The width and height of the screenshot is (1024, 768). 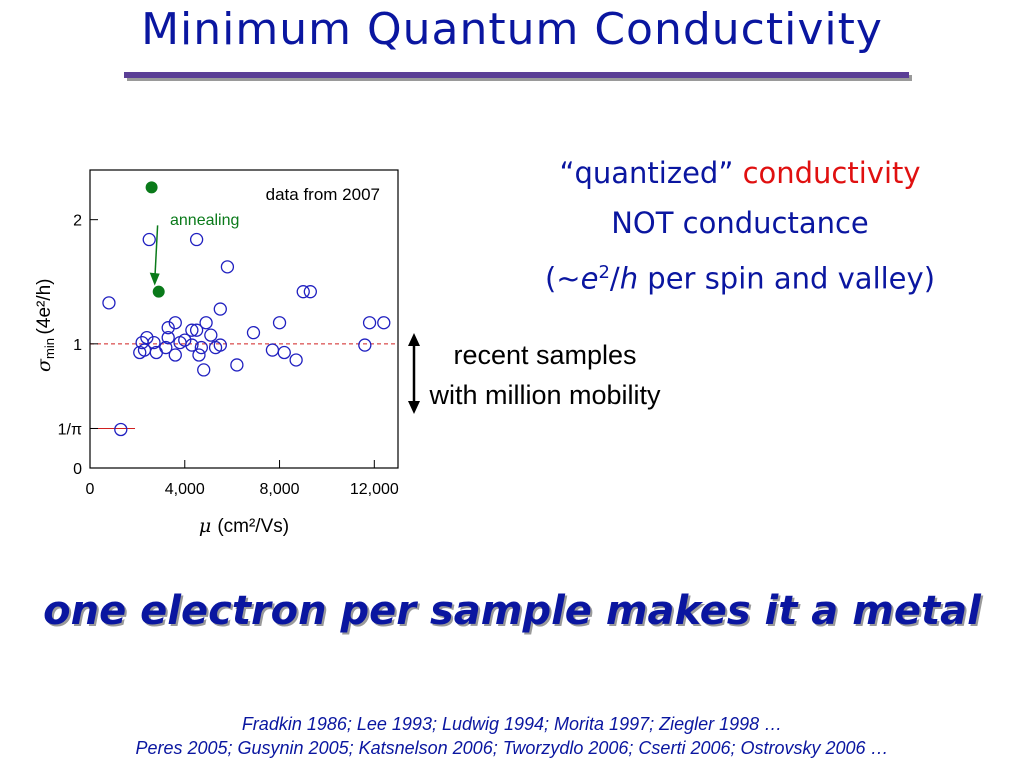 I want to click on annealing-arrowhead, so click(x=154, y=279).